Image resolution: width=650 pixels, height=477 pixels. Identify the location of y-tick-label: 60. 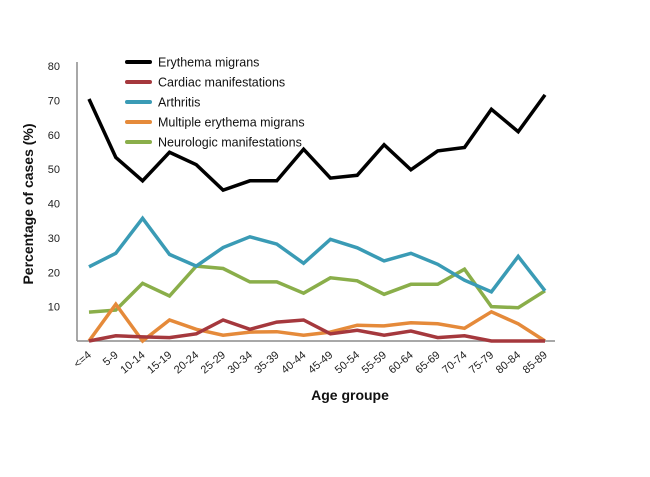
(54, 136).